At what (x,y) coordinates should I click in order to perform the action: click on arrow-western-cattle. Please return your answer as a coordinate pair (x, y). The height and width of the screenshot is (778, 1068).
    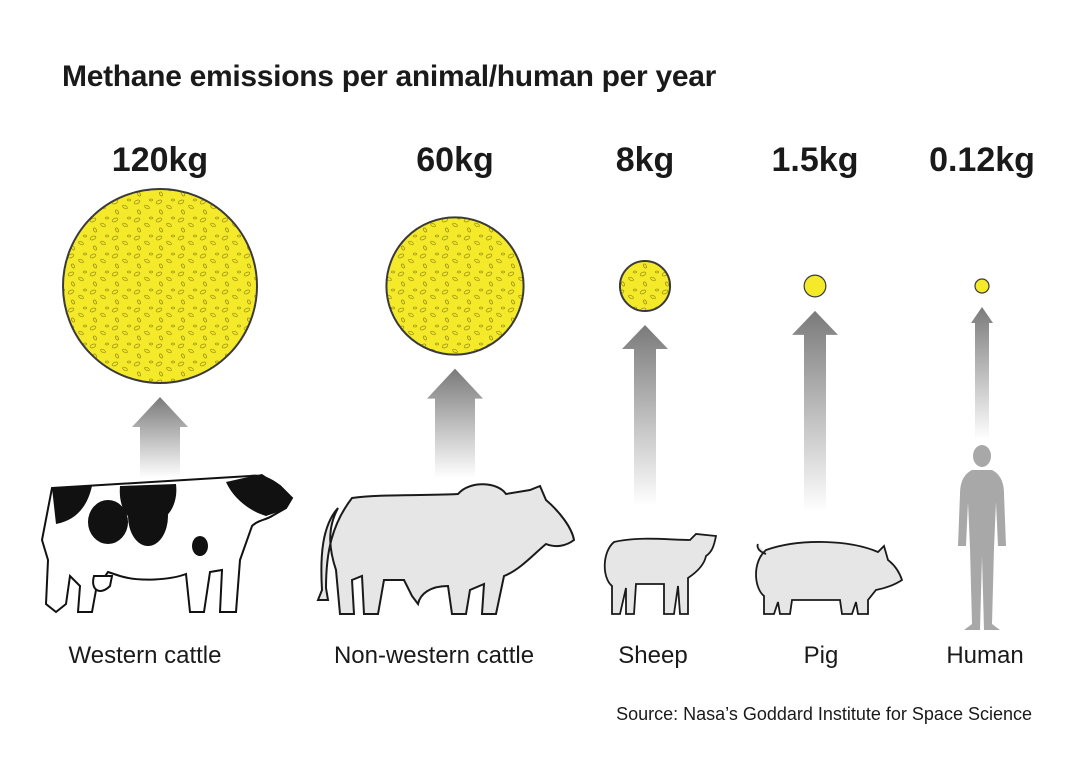
    Looking at the image, I should click on (160, 437).